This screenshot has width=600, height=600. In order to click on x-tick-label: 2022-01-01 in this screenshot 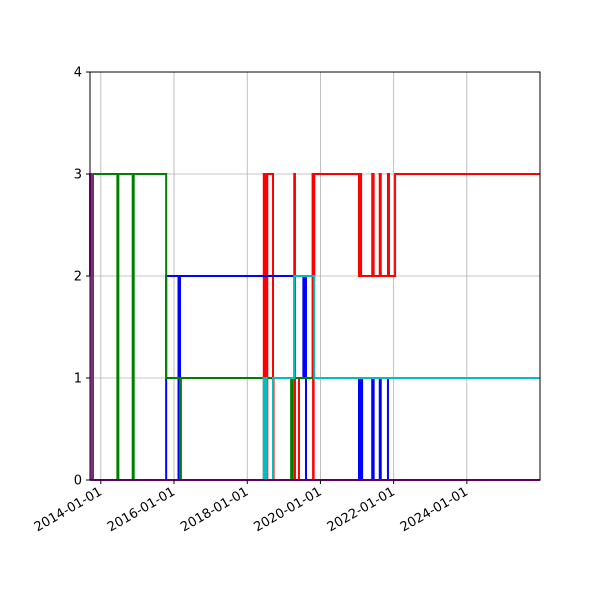, I will do `click(361, 509)`.